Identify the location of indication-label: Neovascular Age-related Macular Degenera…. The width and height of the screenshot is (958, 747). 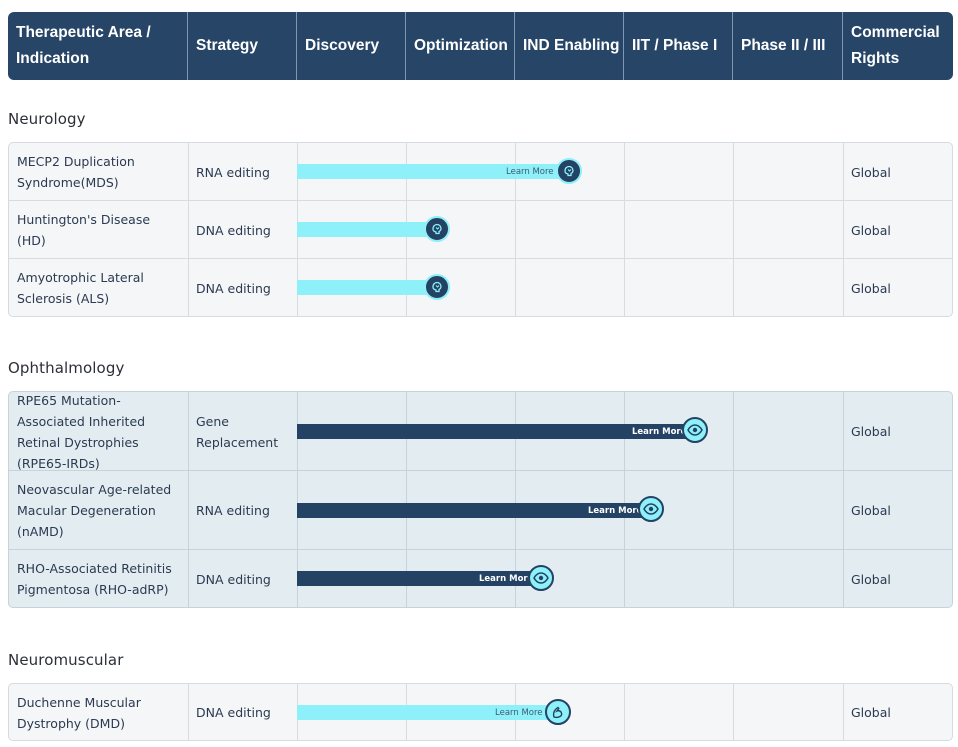
(94, 510).